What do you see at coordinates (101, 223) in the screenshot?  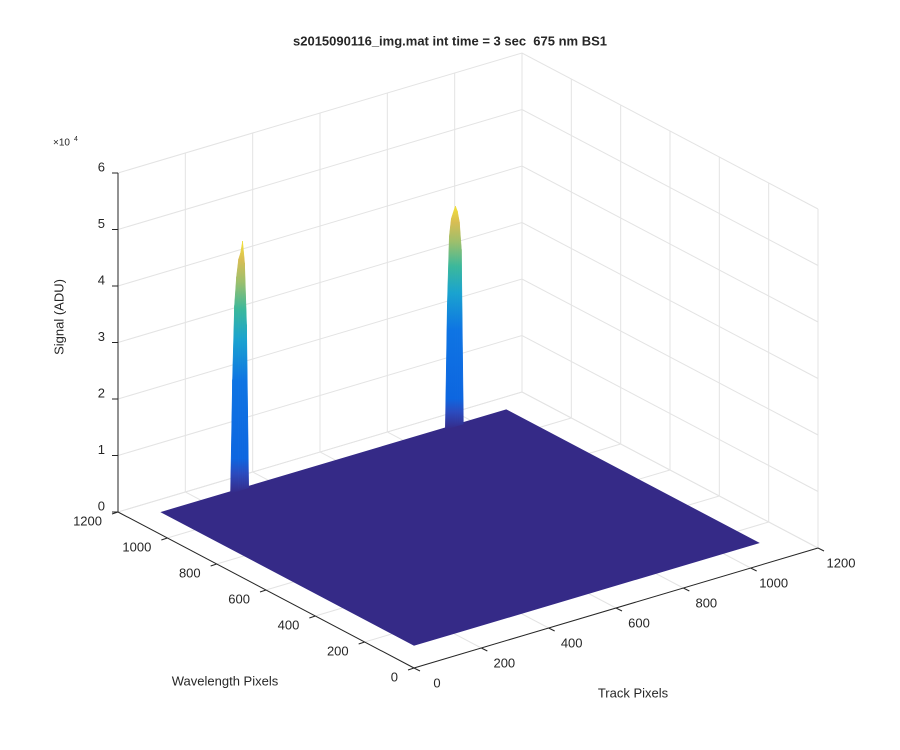 I see `z-tick-label: 5` at bounding box center [101, 223].